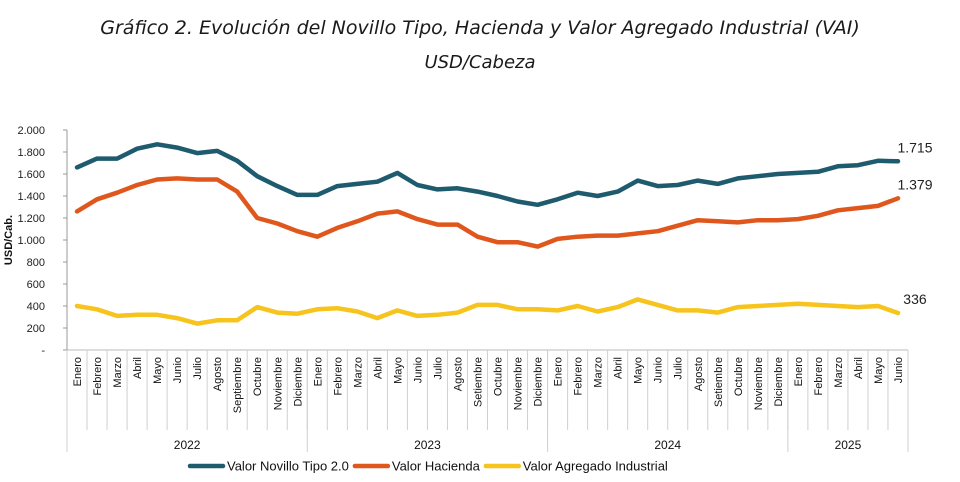 This screenshot has height=482, width=960. Describe the element at coordinates (36, 285) in the screenshot. I see `y-tick-label: 600` at that location.